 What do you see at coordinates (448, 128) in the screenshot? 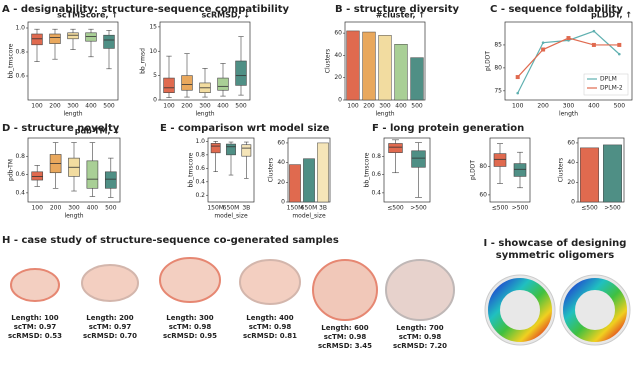
I see `panel-title: F - long protein generation` at bounding box center [448, 128].